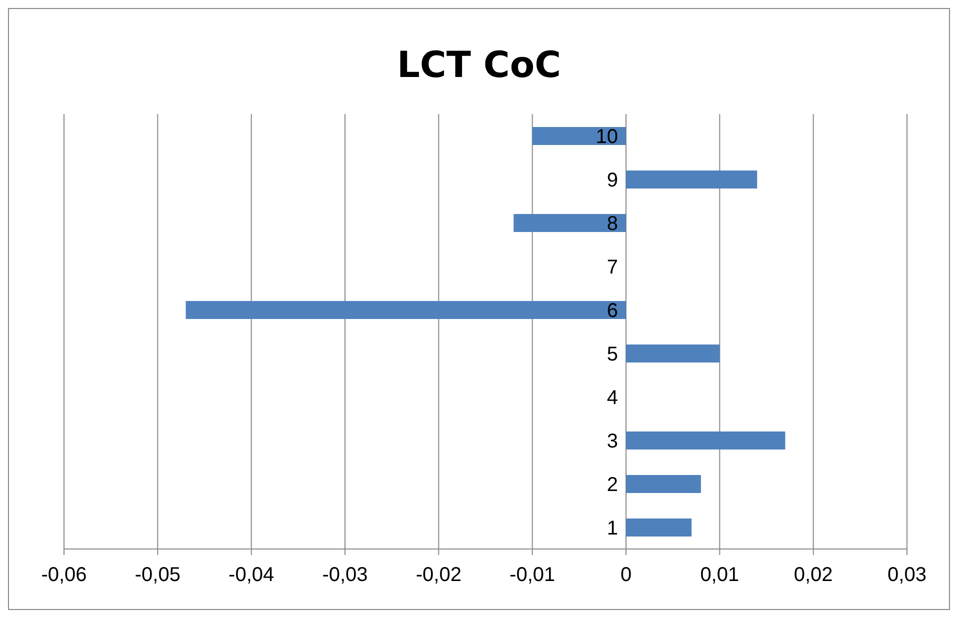 The image size is (958, 617). I want to click on y-tick-label: 1, so click(612, 528).